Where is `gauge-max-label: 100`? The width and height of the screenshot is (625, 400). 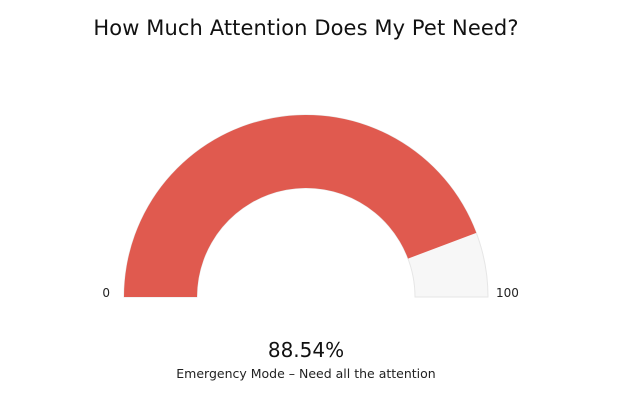 gauge-max-label: 100 is located at coordinates (507, 293).